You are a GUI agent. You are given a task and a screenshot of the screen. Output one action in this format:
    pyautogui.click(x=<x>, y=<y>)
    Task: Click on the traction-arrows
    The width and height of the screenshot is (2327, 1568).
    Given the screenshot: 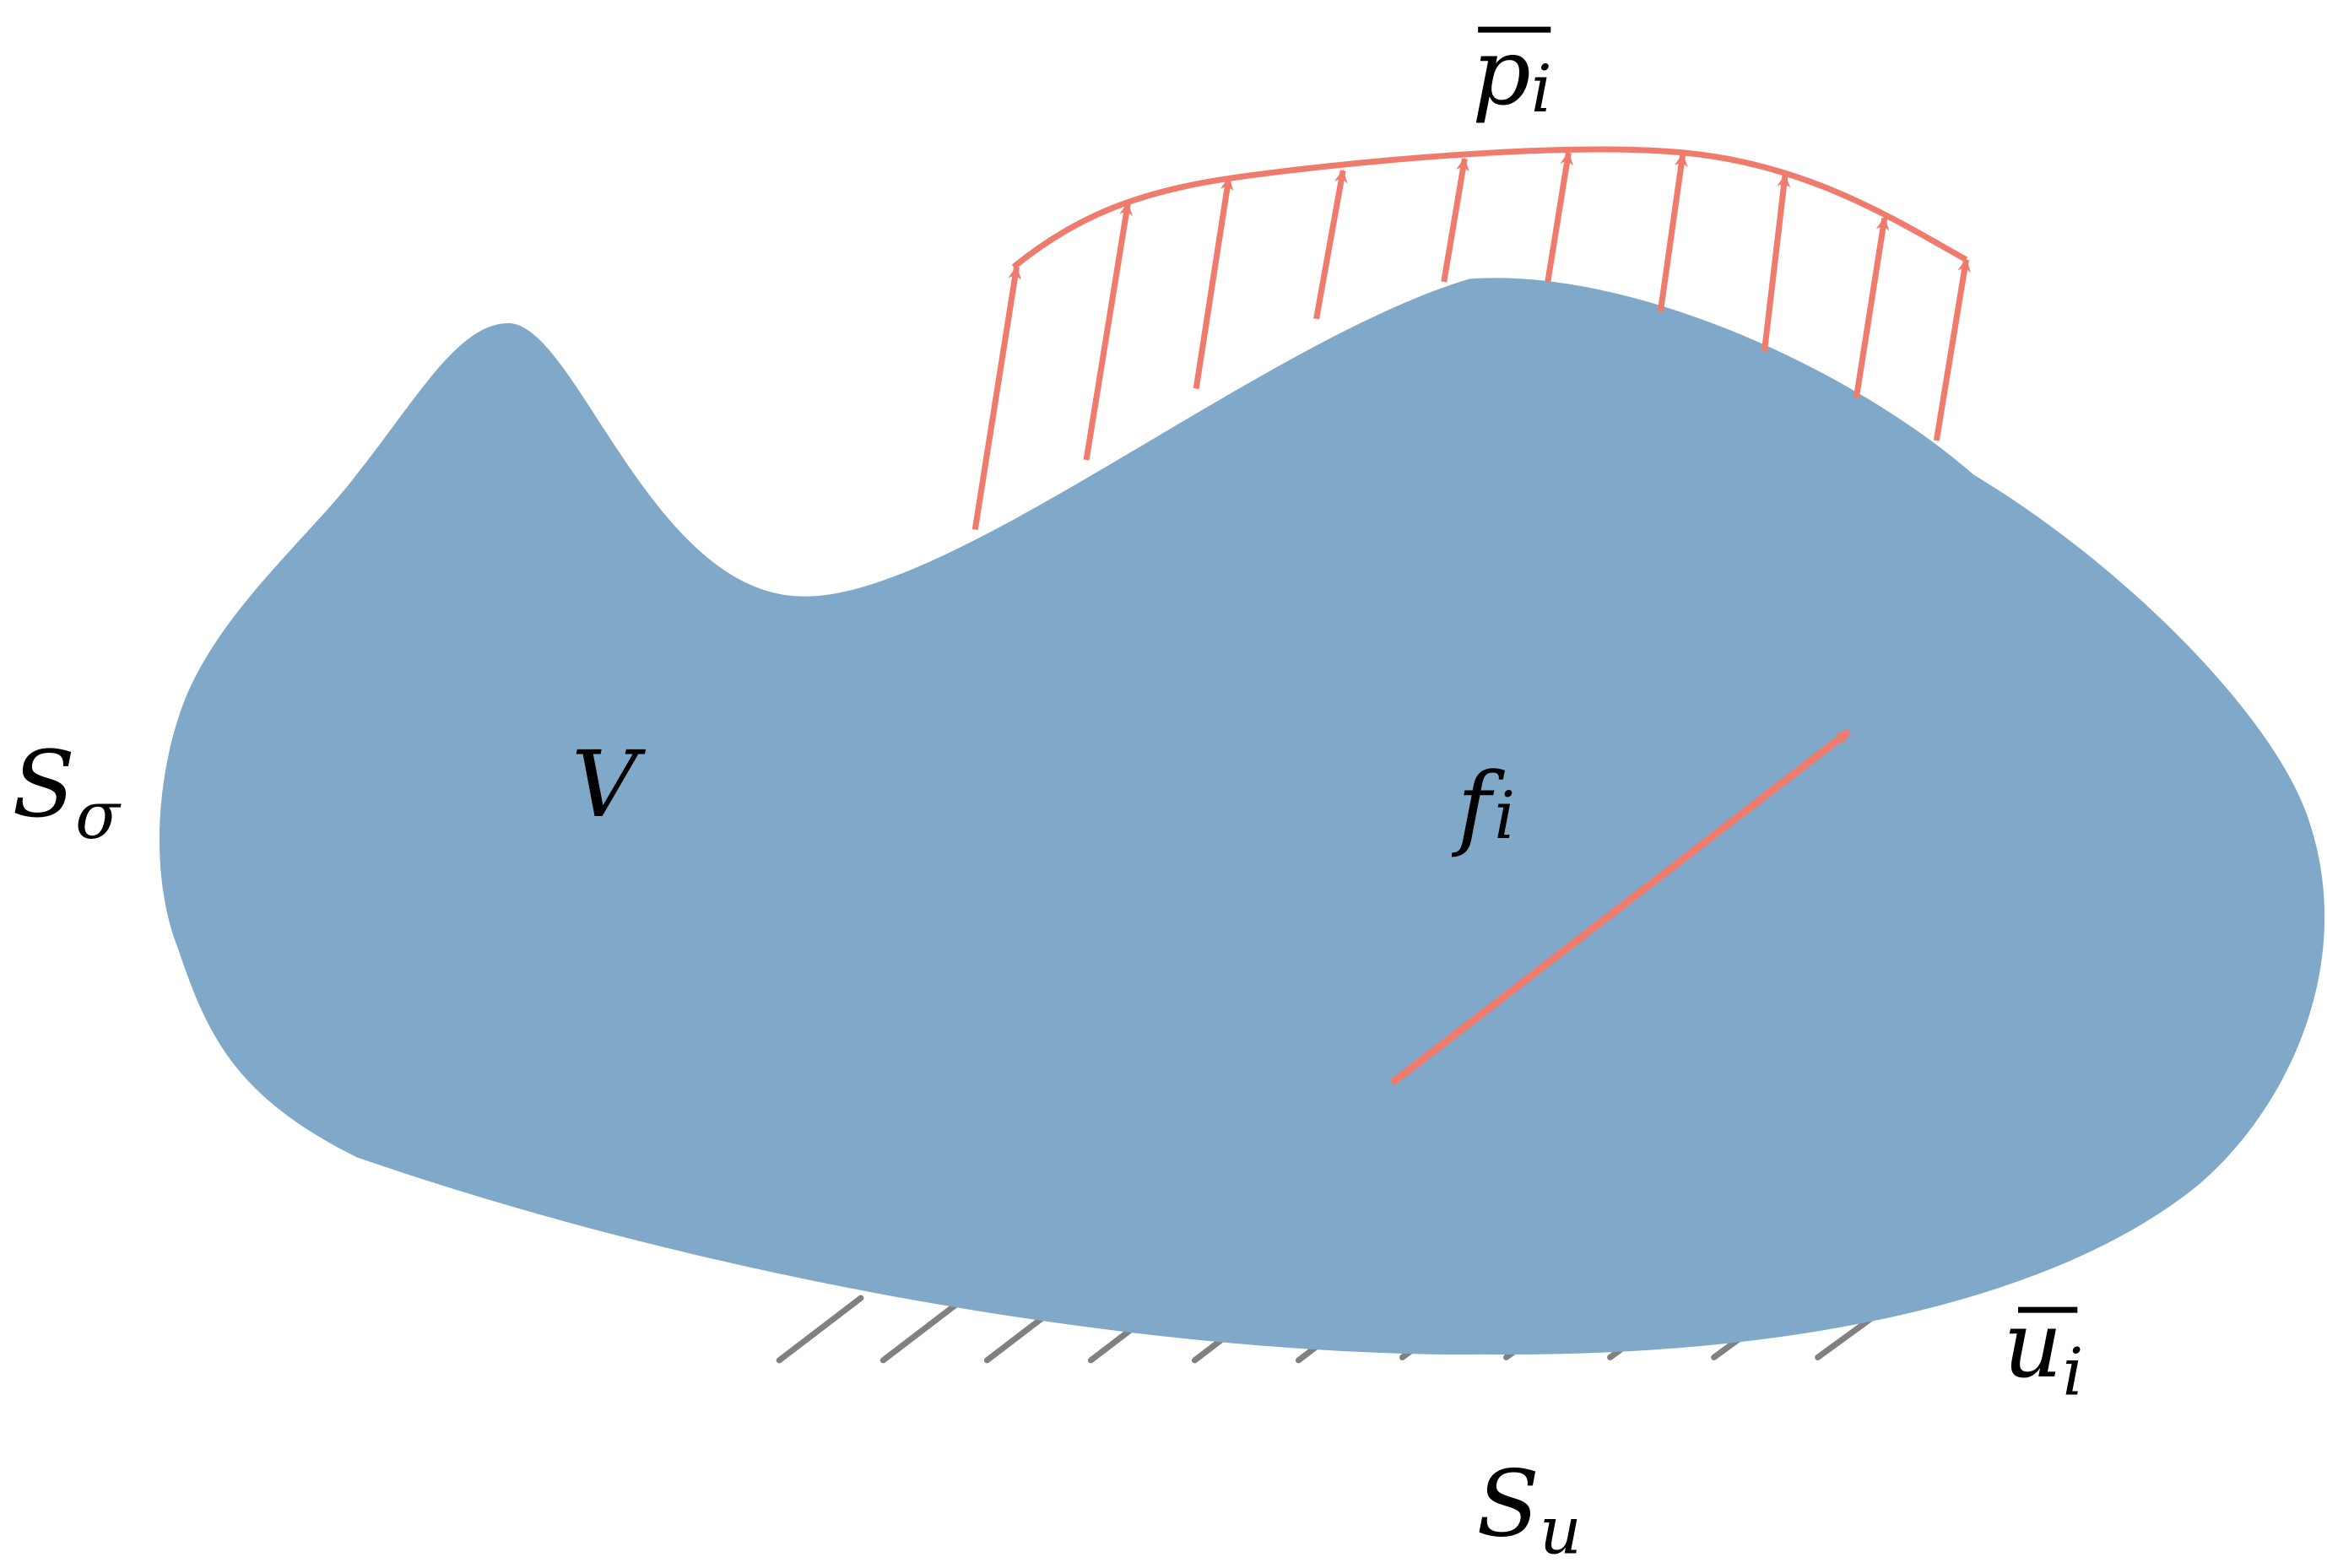 What is the action you would take?
    pyautogui.click(x=1471, y=341)
    